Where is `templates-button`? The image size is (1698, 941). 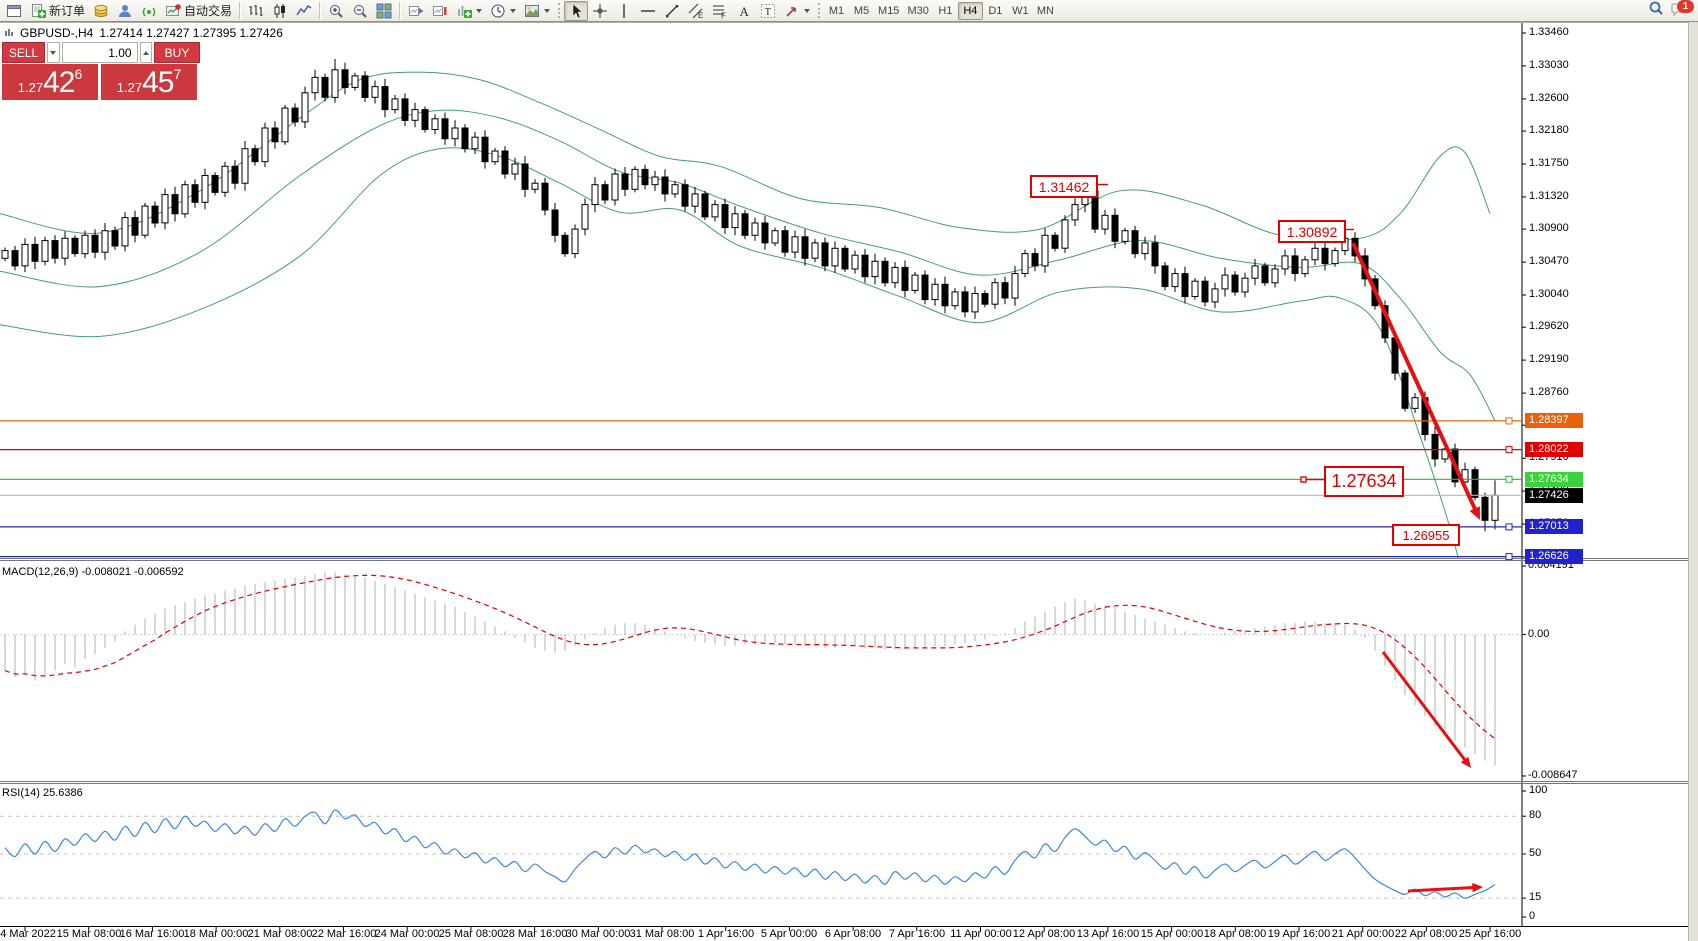 templates-button is located at coordinates (537, 11).